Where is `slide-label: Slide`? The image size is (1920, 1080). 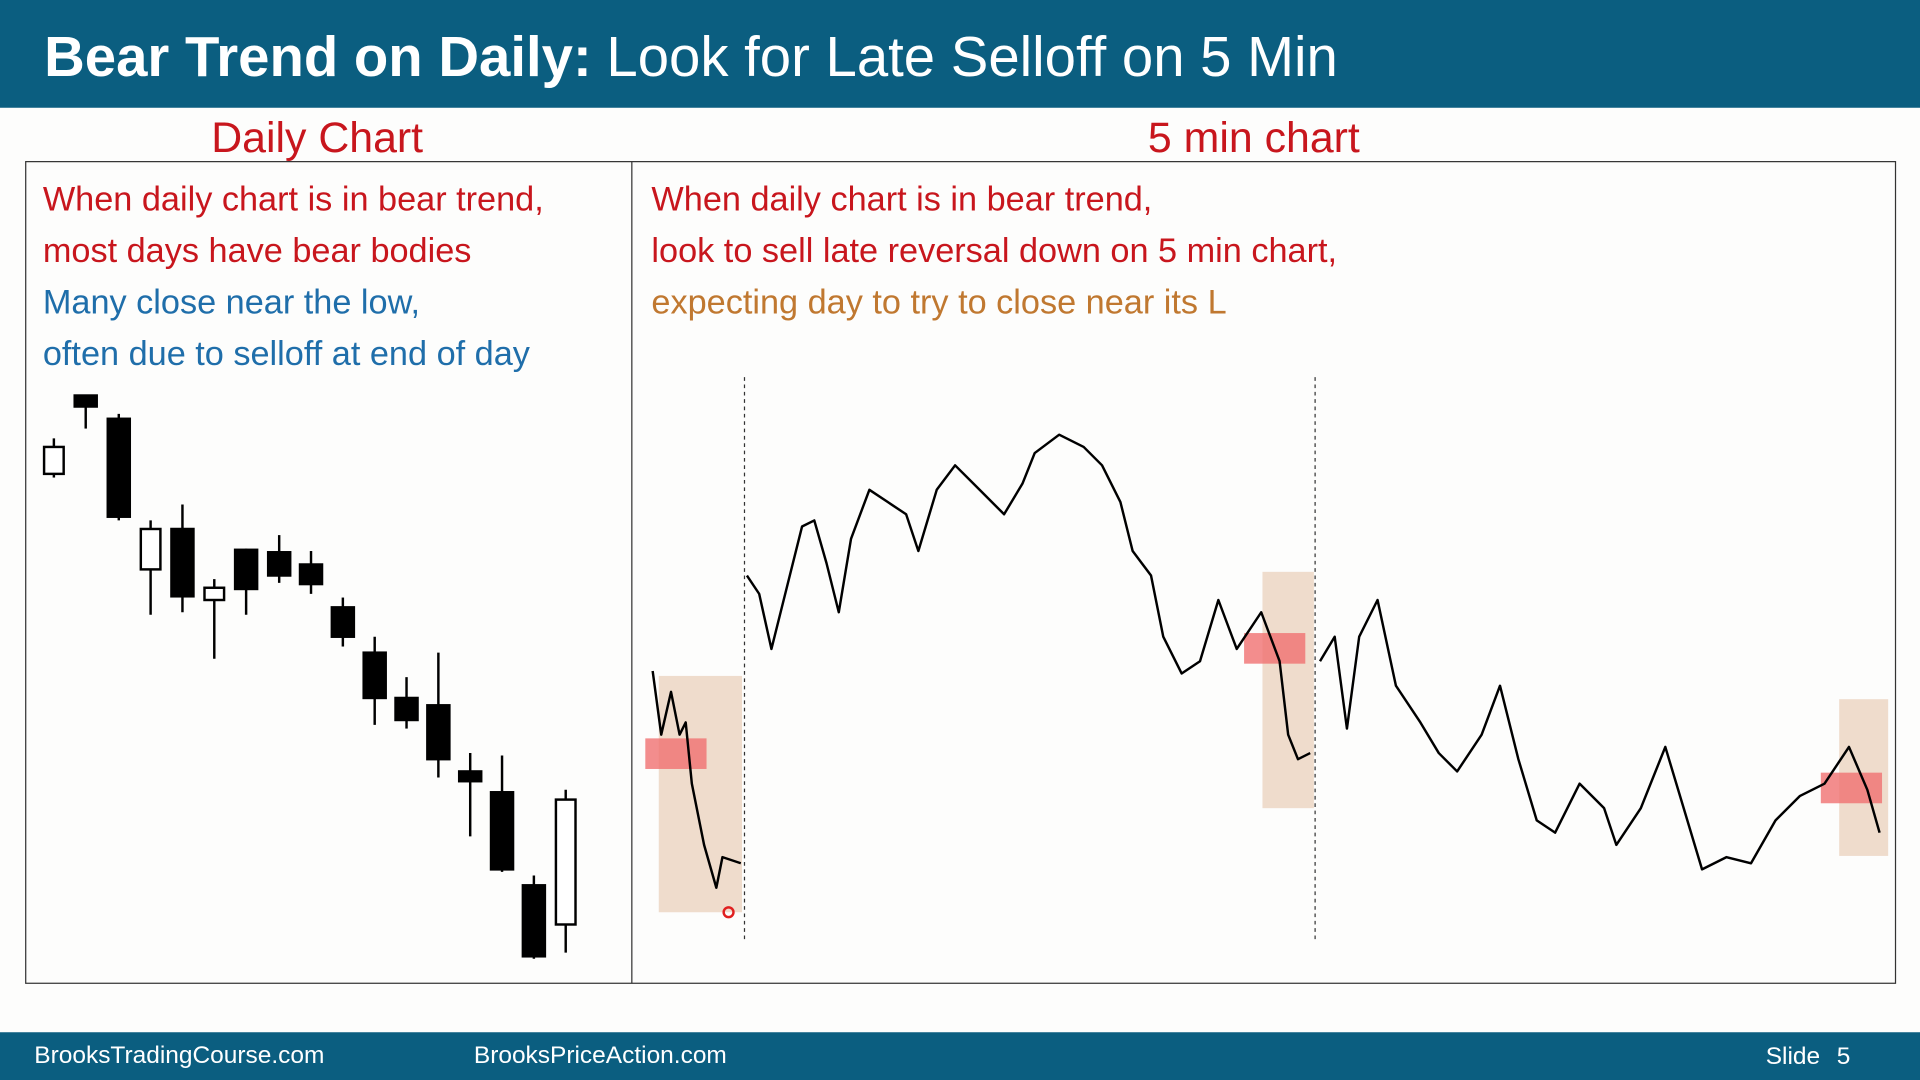
slide-label: Slide is located at coordinates (1793, 1056).